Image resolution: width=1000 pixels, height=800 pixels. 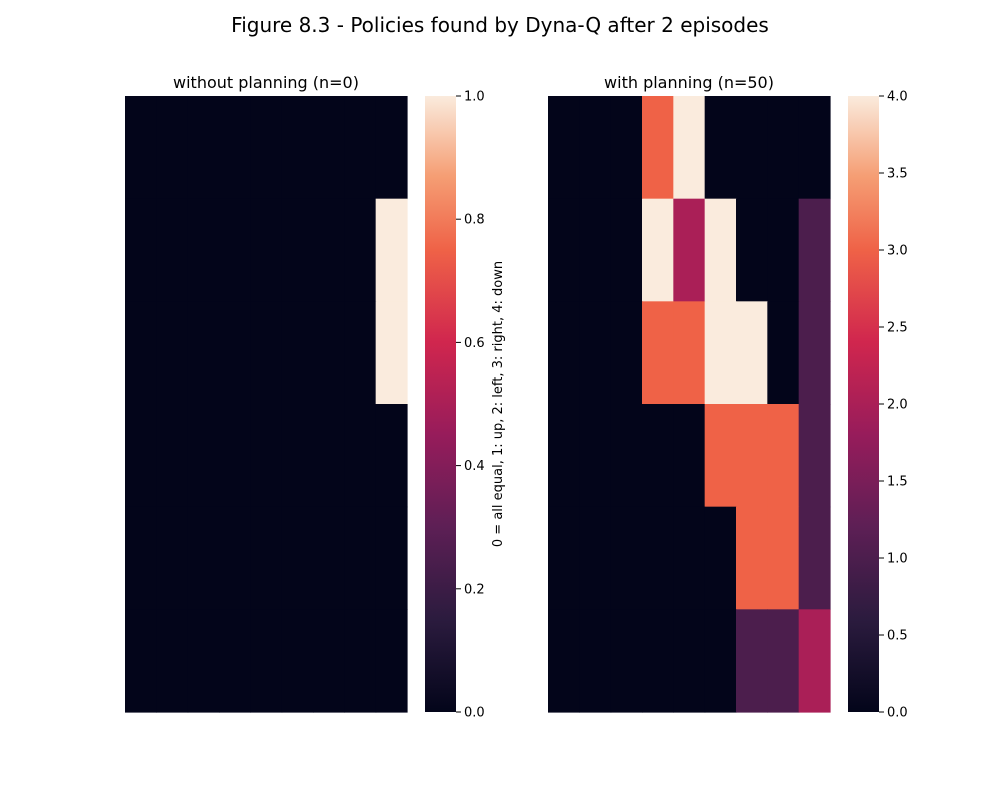 What do you see at coordinates (474, 343) in the screenshot?
I see `colorbar-tick-label: 0.6` at bounding box center [474, 343].